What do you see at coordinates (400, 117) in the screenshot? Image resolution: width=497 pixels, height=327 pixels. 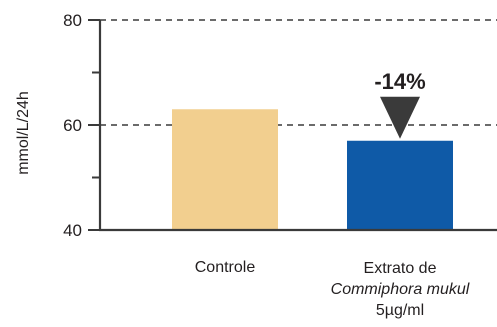 I see `down-triangle-icon` at bounding box center [400, 117].